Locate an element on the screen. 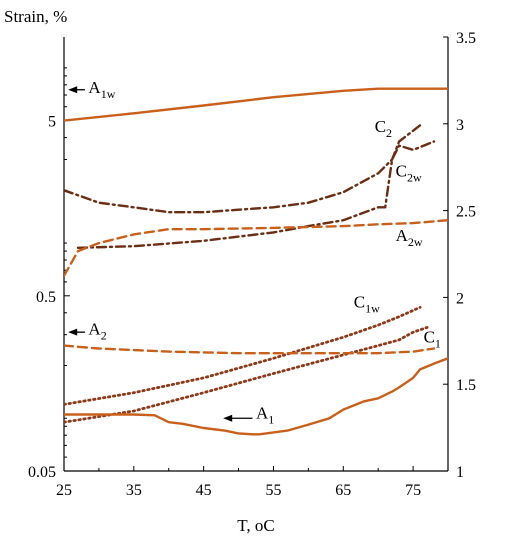 This screenshot has height=550, width=506. series-label-C2w: C2w is located at coordinates (409, 172).